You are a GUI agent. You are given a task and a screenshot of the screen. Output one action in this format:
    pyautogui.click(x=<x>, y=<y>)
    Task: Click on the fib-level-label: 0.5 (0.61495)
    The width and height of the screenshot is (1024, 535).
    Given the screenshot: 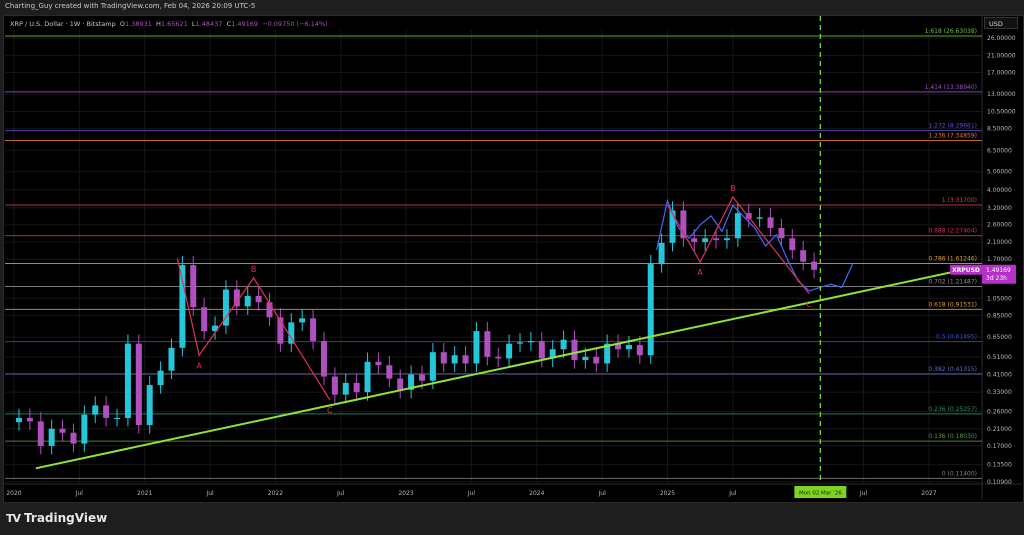 What is the action you would take?
    pyautogui.click(x=956, y=337)
    